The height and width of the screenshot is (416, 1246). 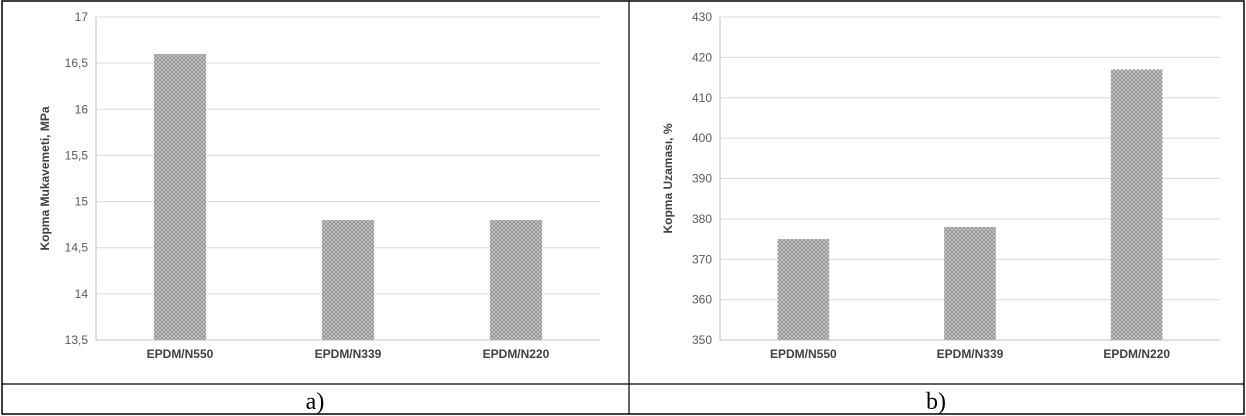 What do you see at coordinates (702, 17) in the screenshot?
I see `y-tick-label: 430` at bounding box center [702, 17].